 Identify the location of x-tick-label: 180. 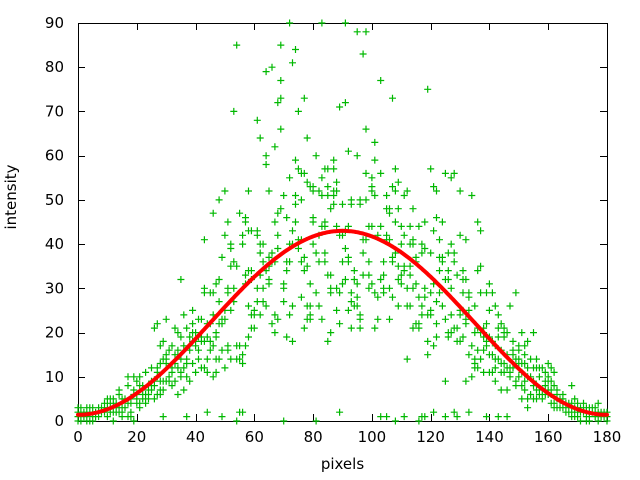
(607, 437).